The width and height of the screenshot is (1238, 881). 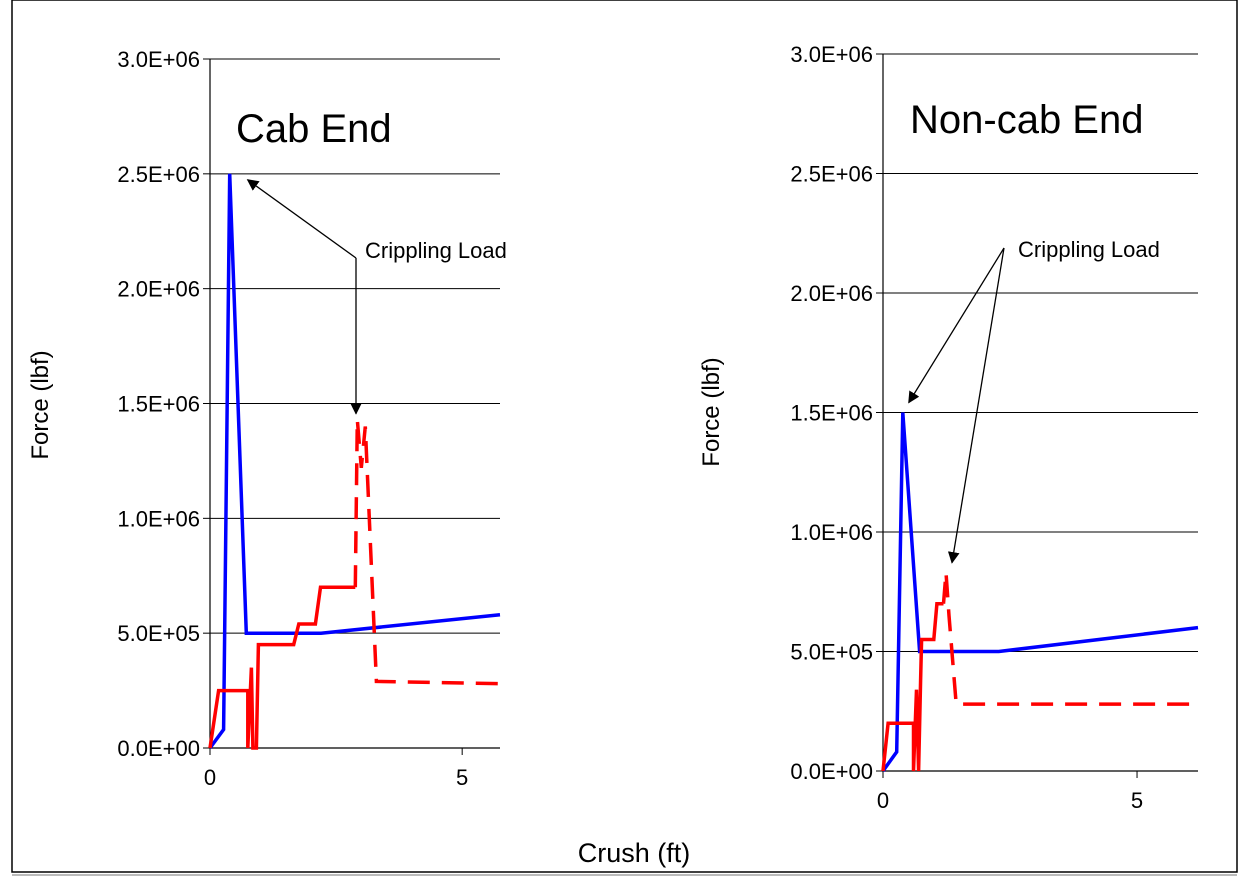 What do you see at coordinates (1026, 120) in the screenshot?
I see `chart-title: Non-cab End` at bounding box center [1026, 120].